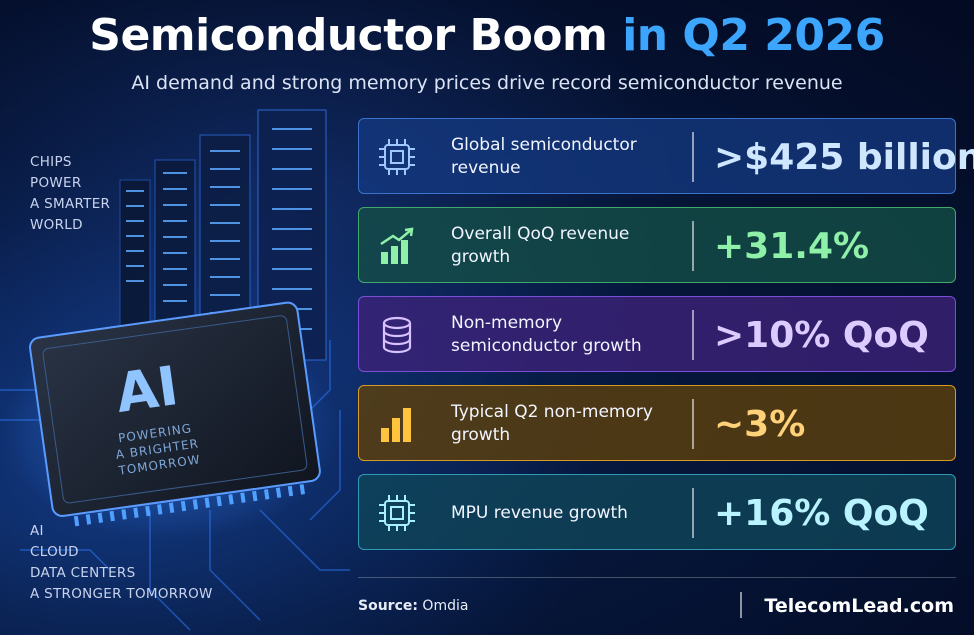 Image resolution: width=974 pixels, height=635 pixels. Describe the element at coordinates (821, 513) in the screenshot. I see `stat-value: +16% QoQ` at that location.